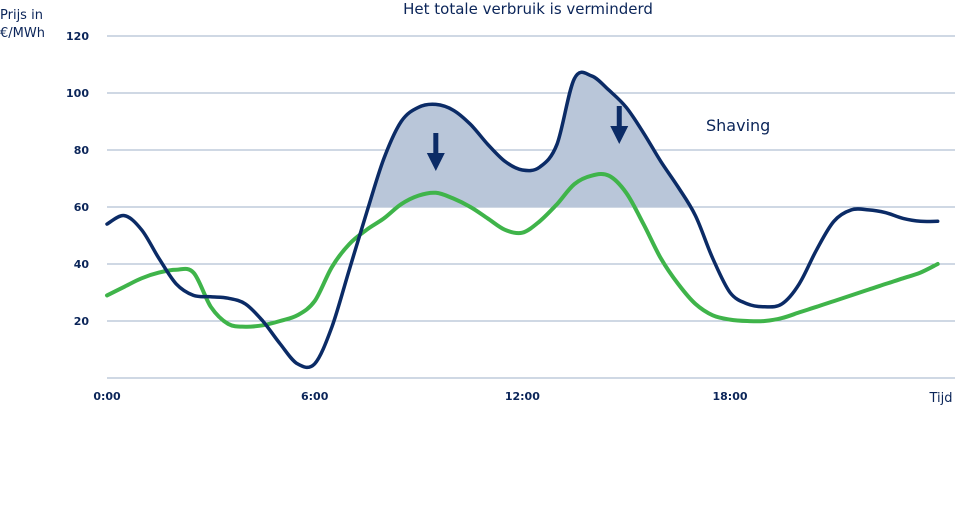 The height and width of the screenshot is (529, 973). What do you see at coordinates (420, 396) in the screenshot?
I see `x-tick-labels: 0:00 6:00 12:00 18:00` at bounding box center [420, 396].